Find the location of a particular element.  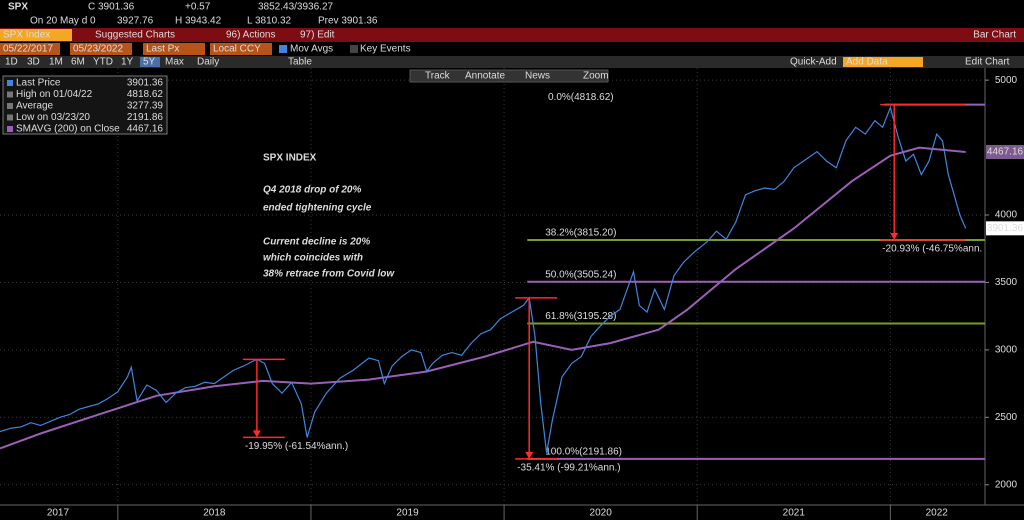

mov-avgs: Mov Avgs is located at coordinates (311, 49).